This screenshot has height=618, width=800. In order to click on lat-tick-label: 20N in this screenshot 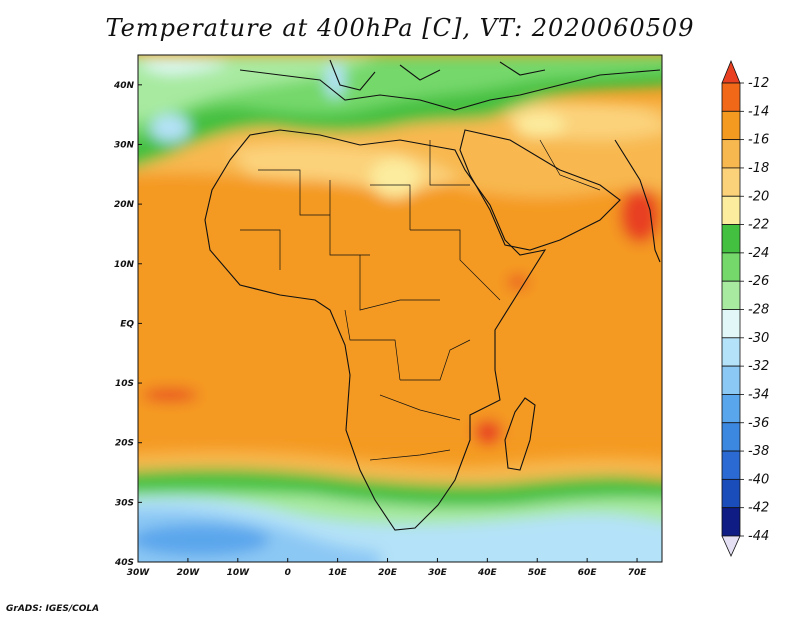, I will do `click(124, 205)`.